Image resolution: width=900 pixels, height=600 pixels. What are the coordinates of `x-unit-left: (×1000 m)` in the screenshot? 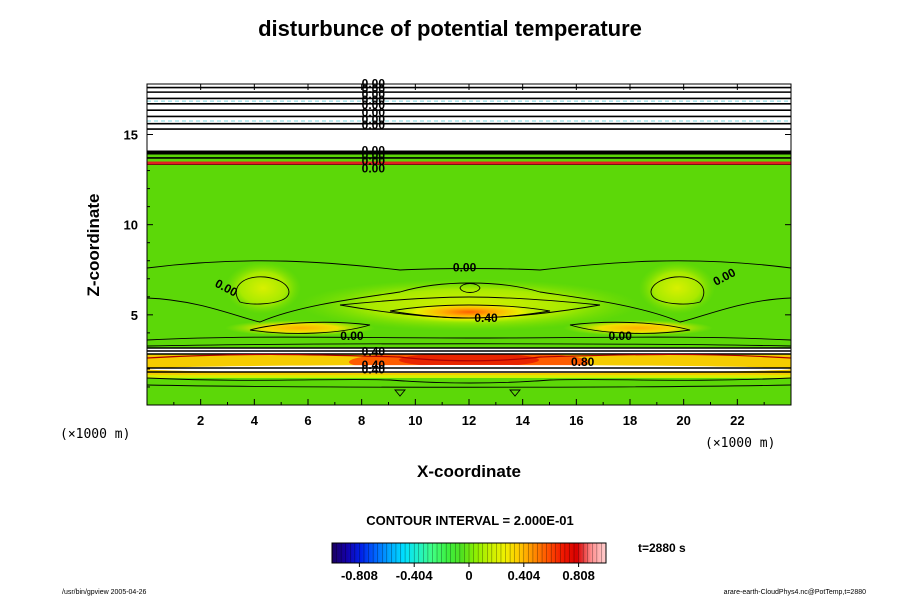 It's located at (95, 434).